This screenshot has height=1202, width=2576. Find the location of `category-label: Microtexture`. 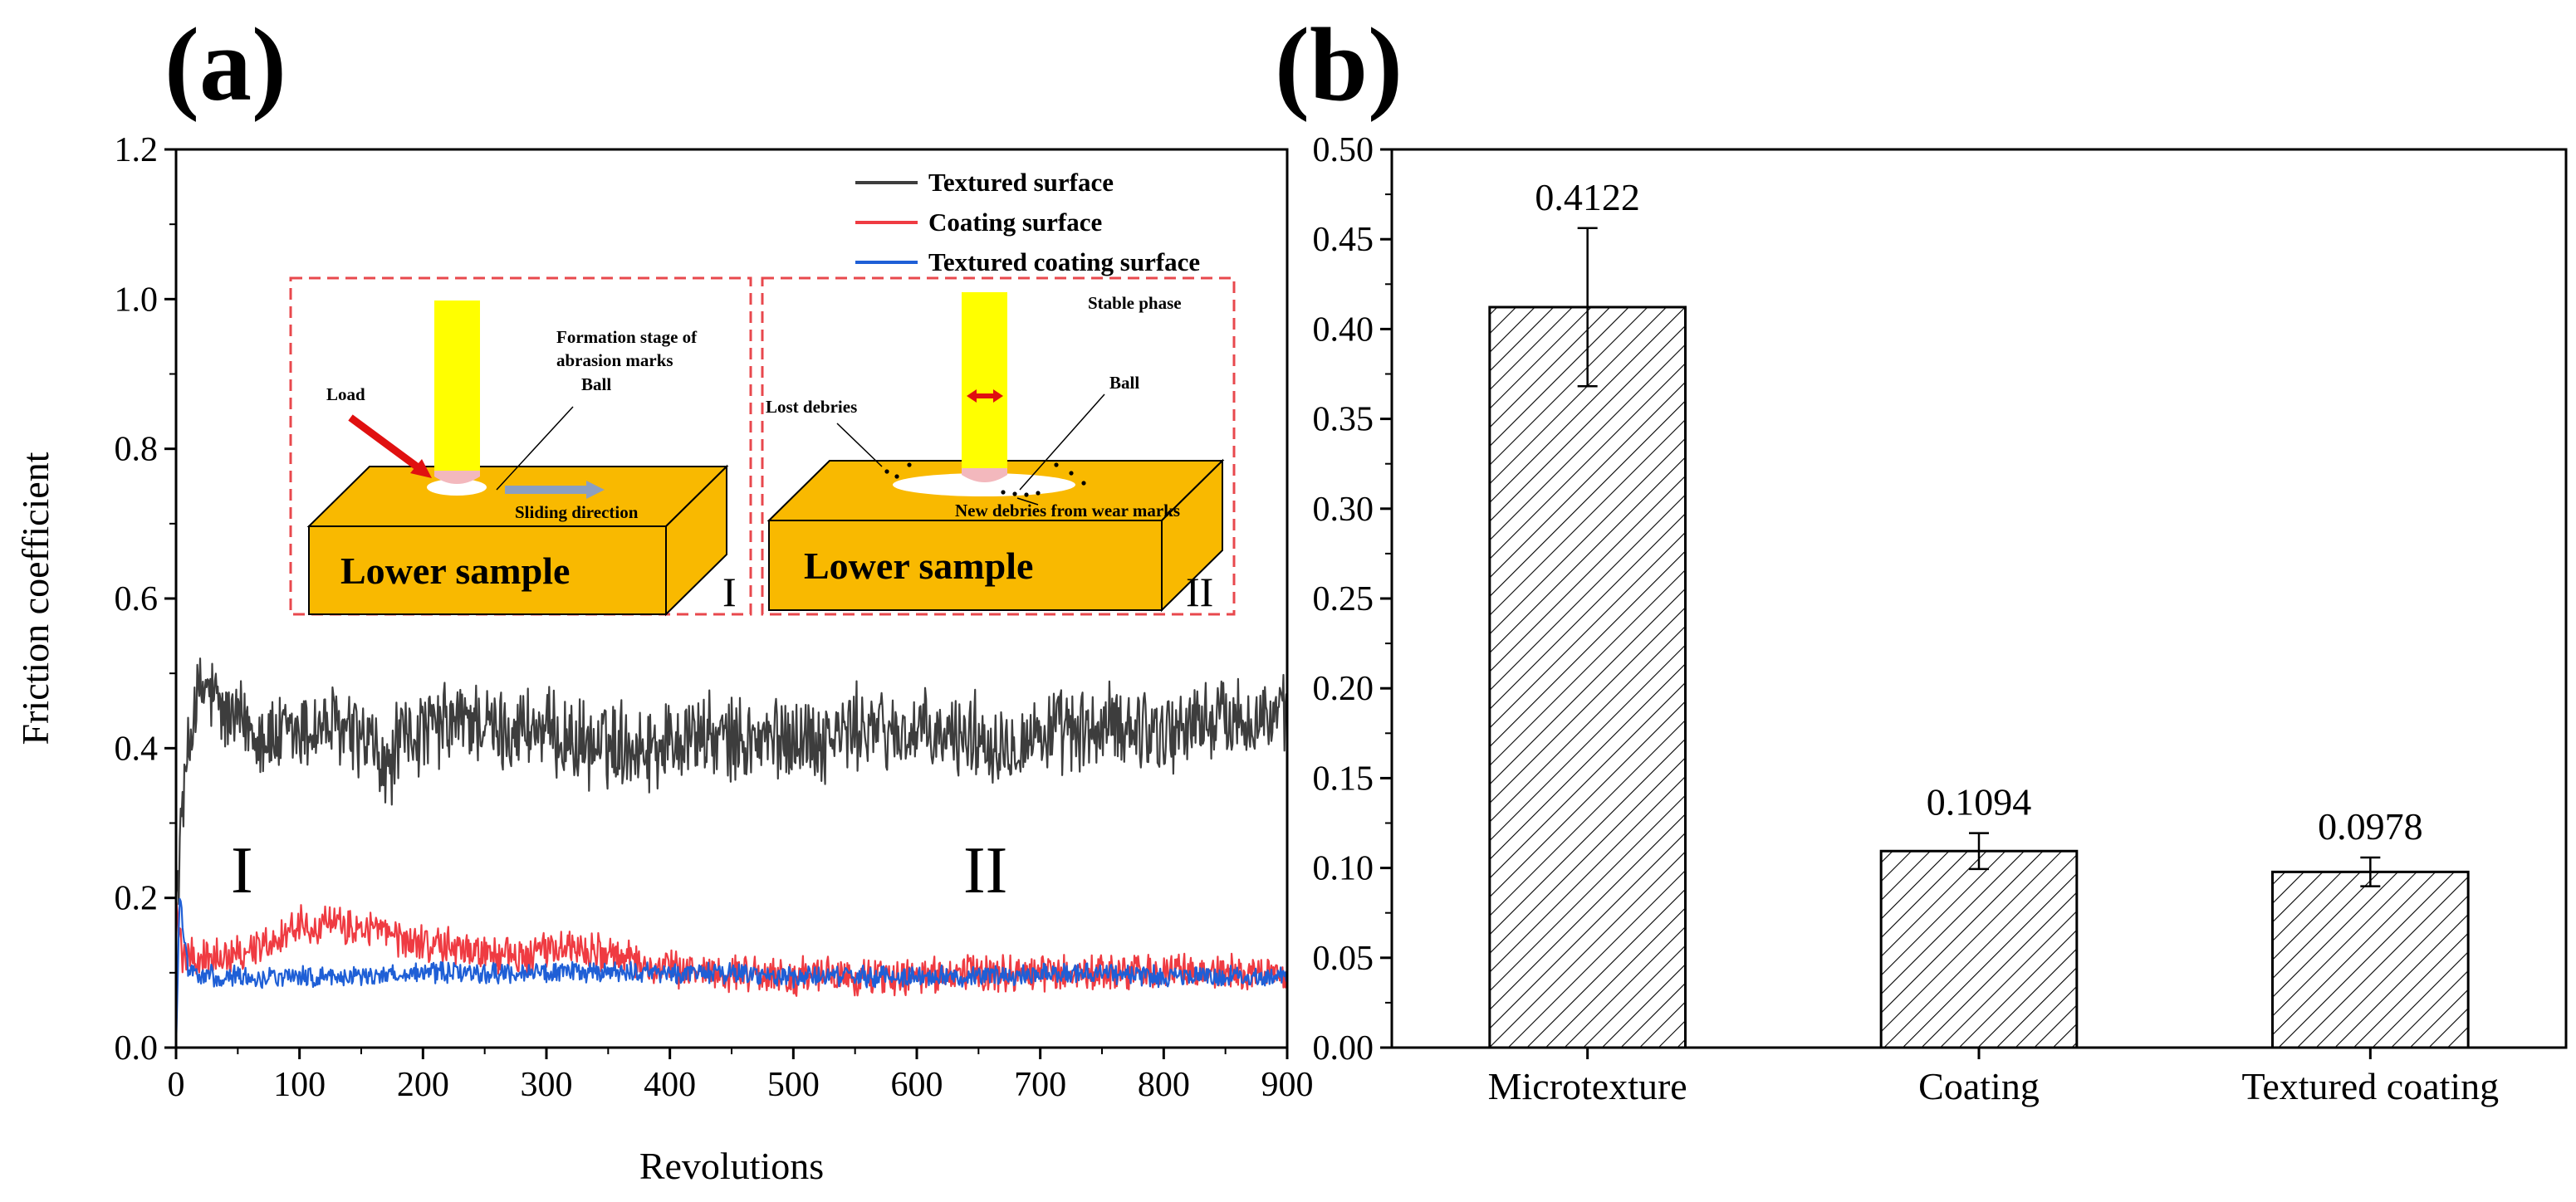

category-label: Microtexture is located at coordinates (1587, 1086).